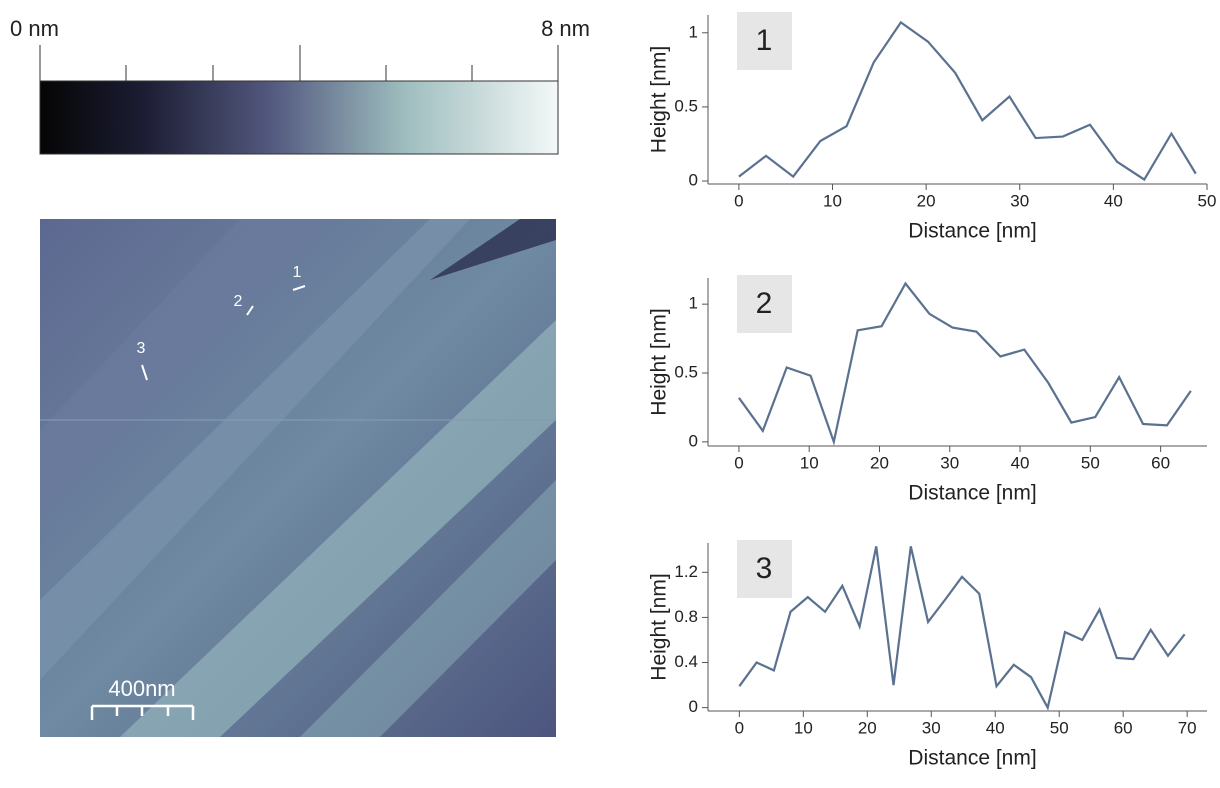 The image size is (1220, 788). What do you see at coordinates (141, 348) in the screenshot?
I see `marker-label: 3` at bounding box center [141, 348].